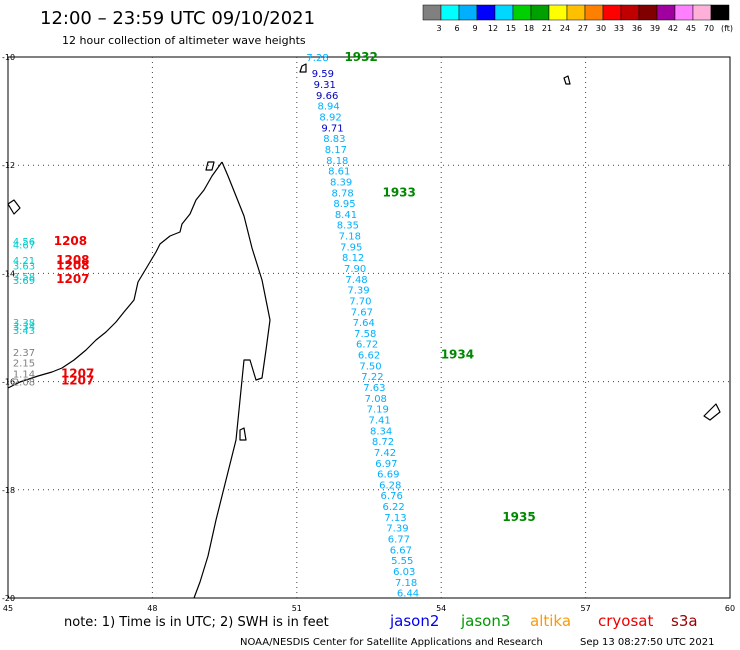 This screenshot has height=650, width=740. Describe the element at coordinates (360, 57) in the screenshot. I see `time-label: 1932` at that location.